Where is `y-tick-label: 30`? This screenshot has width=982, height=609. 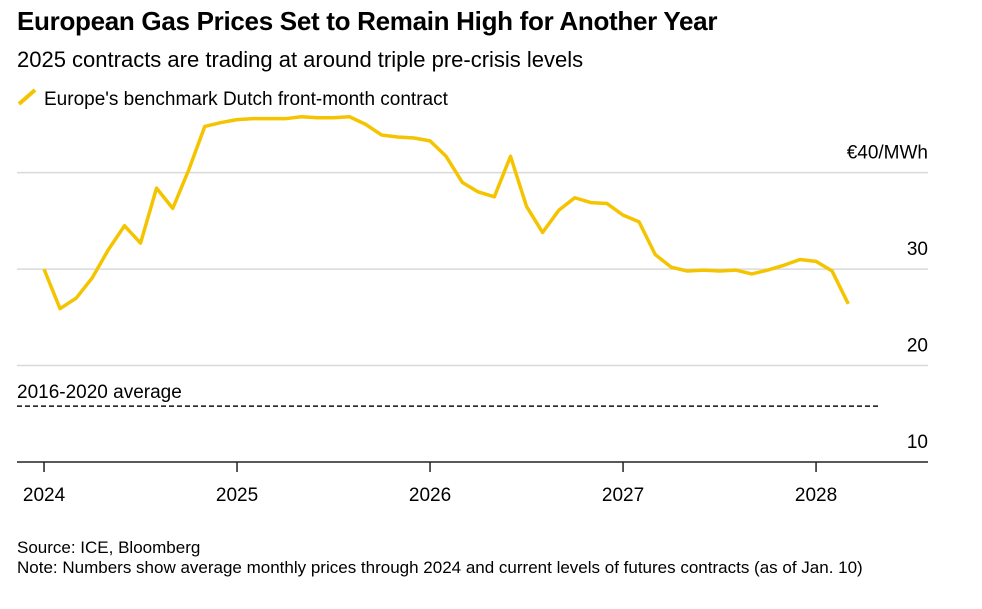 y-tick-label: 30 is located at coordinates (917, 249).